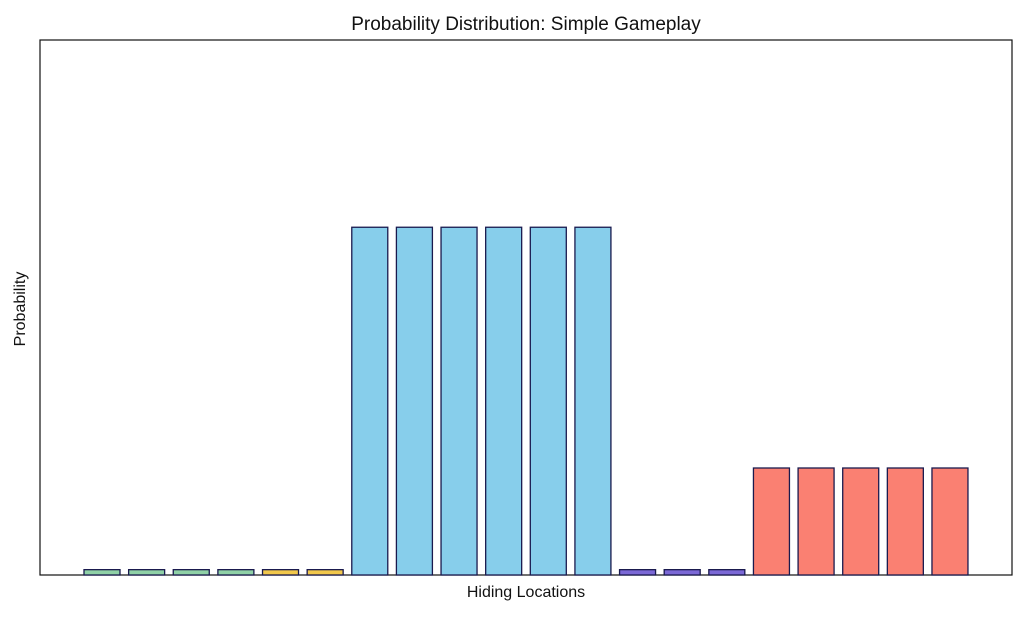  I want to click on y-axis-label: Probability, so click(20, 309).